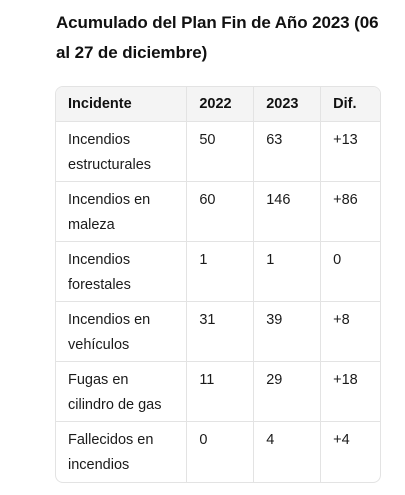 Image resolution: width=405 pixels, height=495 pixels. I want to click on table-header-row: Incidente 2022 2023 Dif., so click(218, 104).